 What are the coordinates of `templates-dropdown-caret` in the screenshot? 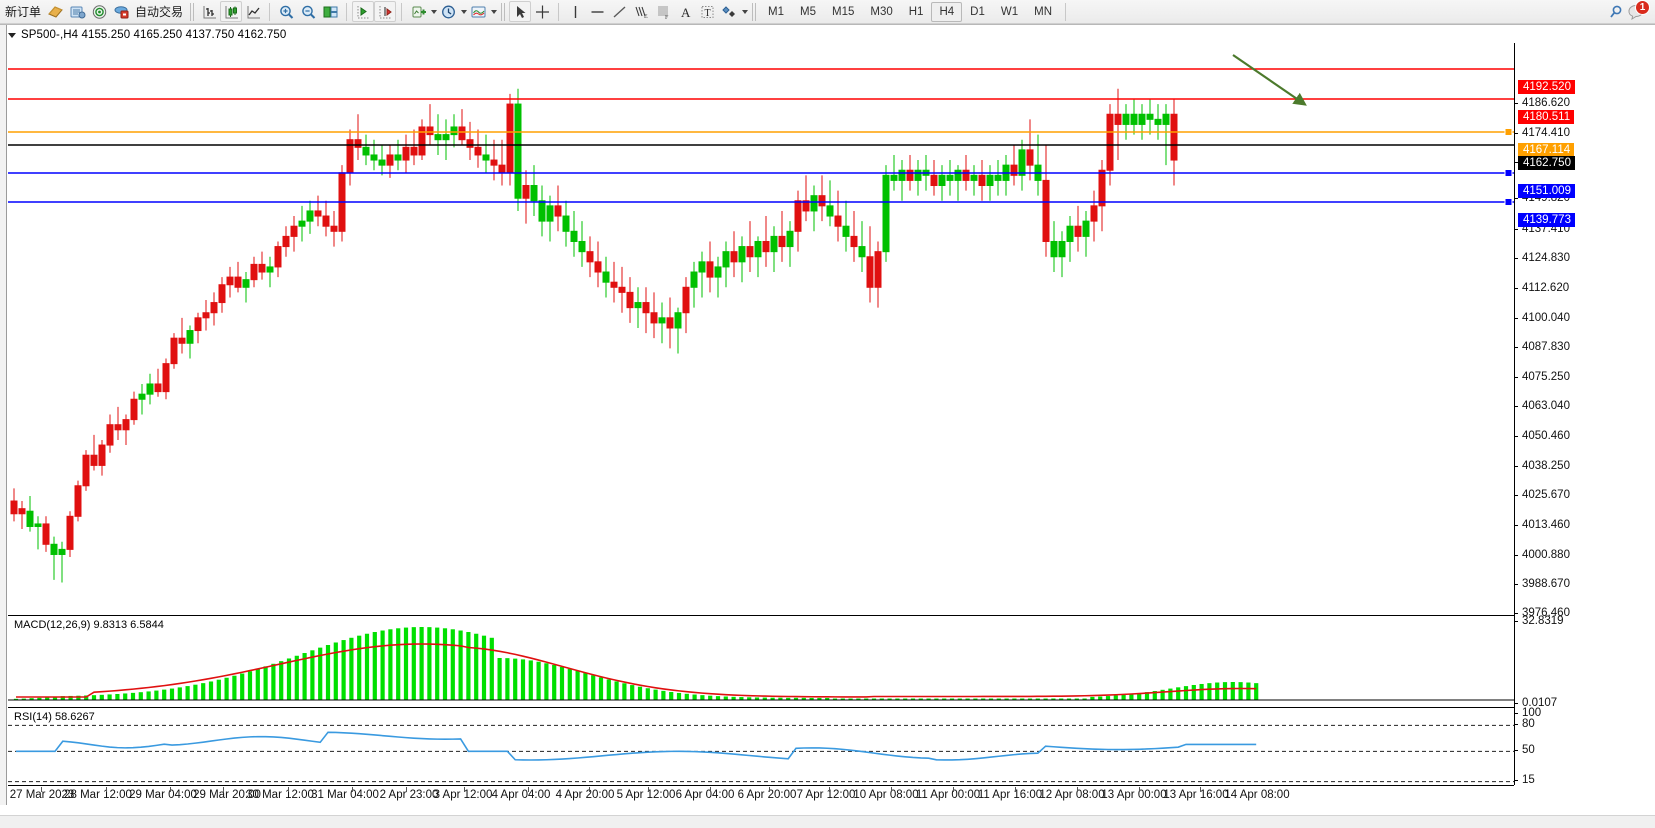 It's located at (494, 11).